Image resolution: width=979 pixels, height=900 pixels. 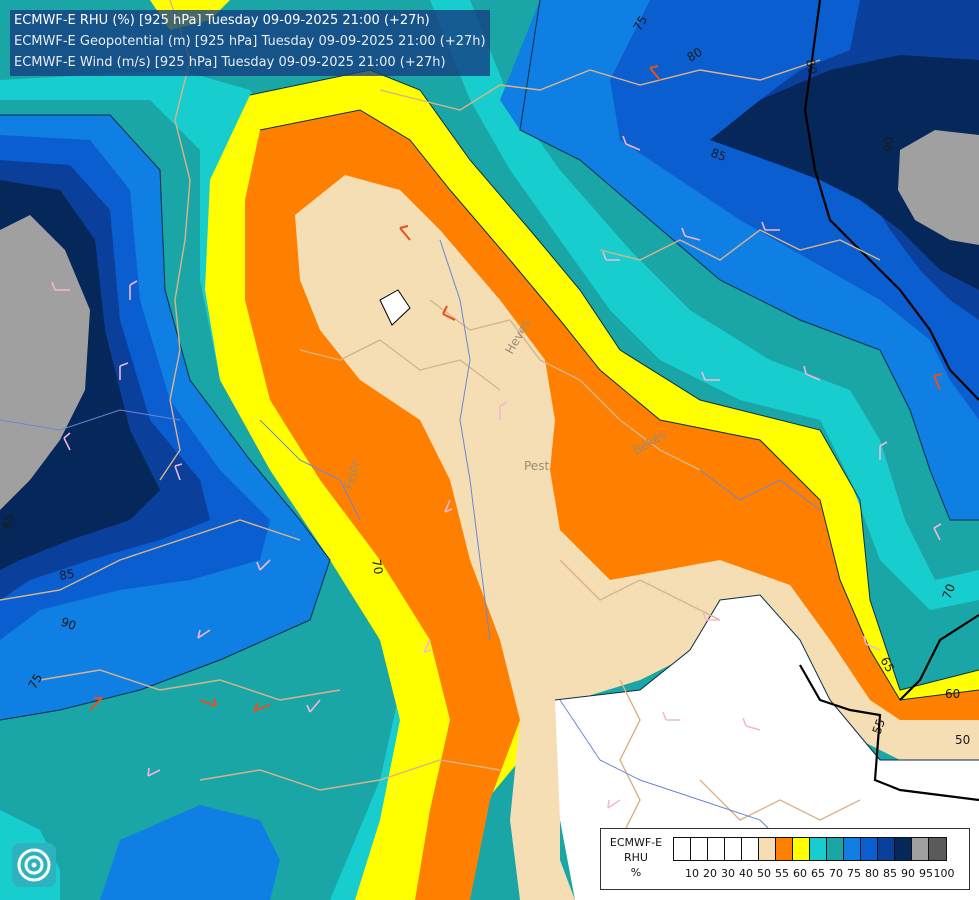 What do you see at coordinates (854, 873) in the screenshot?
I see `legend-tick-label: 75` at bounding box center [854, 873].